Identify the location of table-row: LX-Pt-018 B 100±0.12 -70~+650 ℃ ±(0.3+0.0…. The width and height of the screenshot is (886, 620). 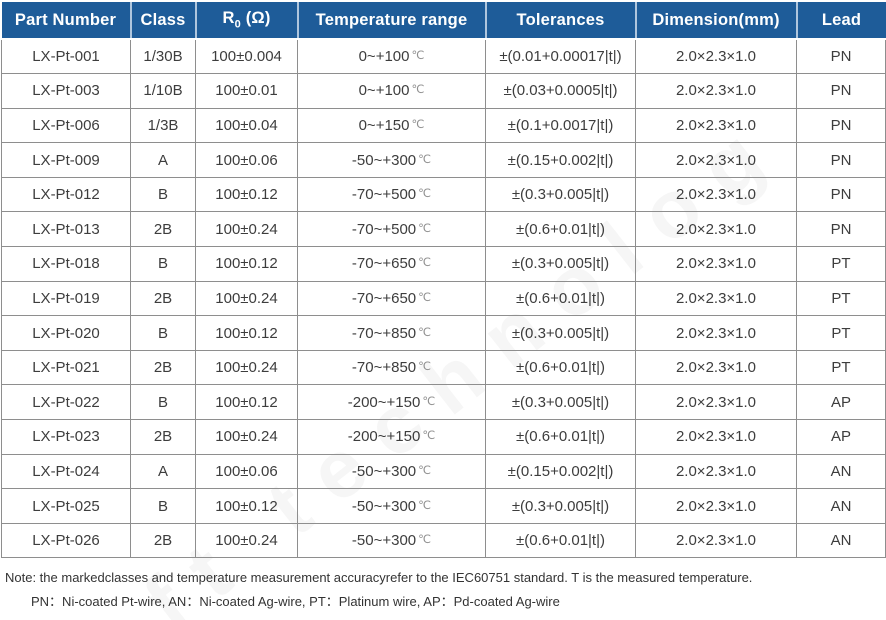
(443, 264).